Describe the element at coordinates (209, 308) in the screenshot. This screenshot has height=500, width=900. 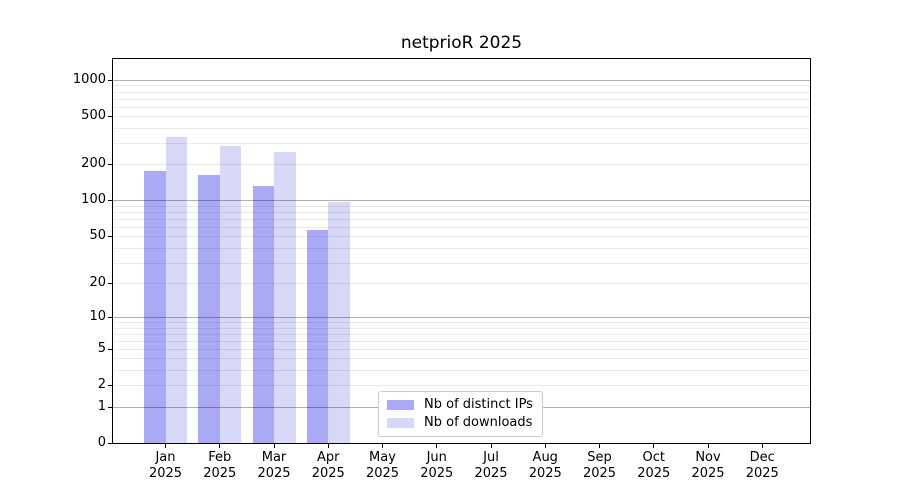
I see `bar-distinct-ips-feb-2025` at that location.